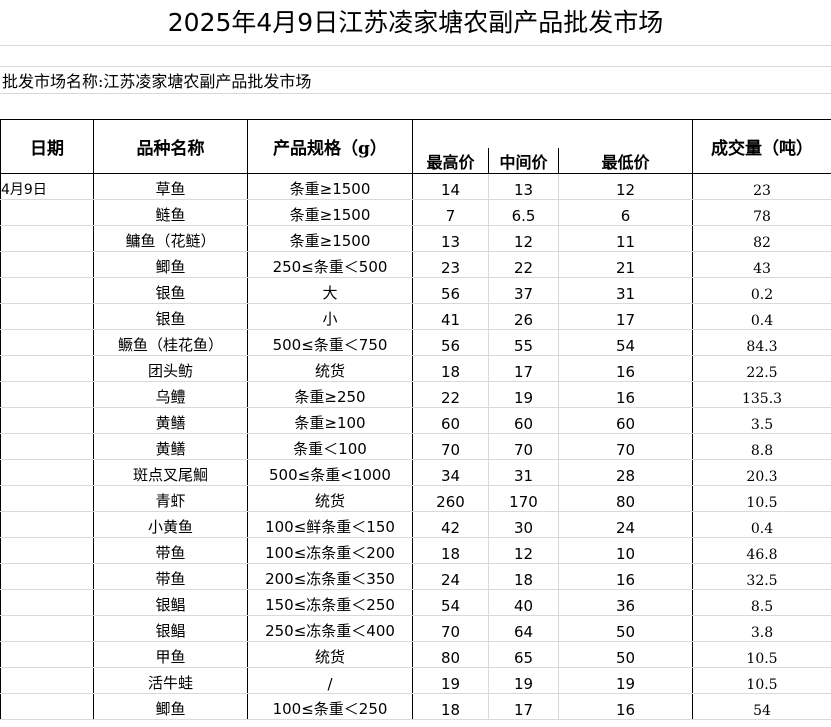 The height and width of the screenshot is (727, 831). Describe the element at coordinates (450, 160) in the screenshot. I see `header-high: 最高价` at that location.